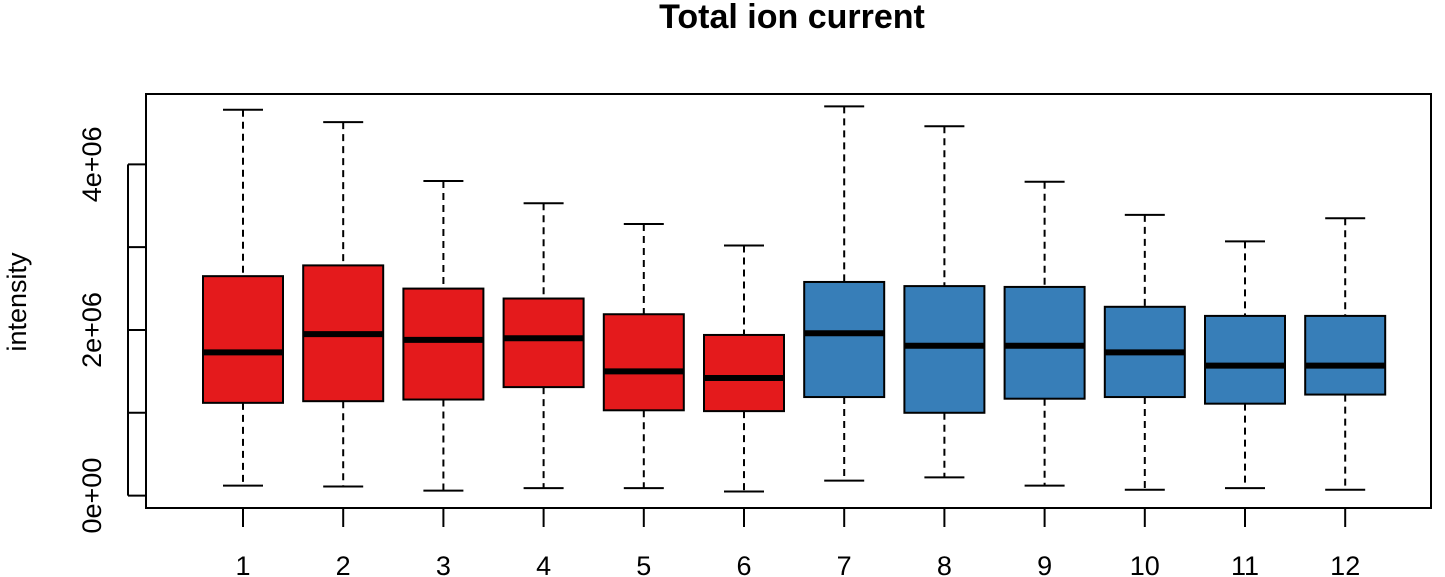 The height and width of the screenshot is (577, 1445). I want to click on x-tick-label-6: 6, so click(743, 564).